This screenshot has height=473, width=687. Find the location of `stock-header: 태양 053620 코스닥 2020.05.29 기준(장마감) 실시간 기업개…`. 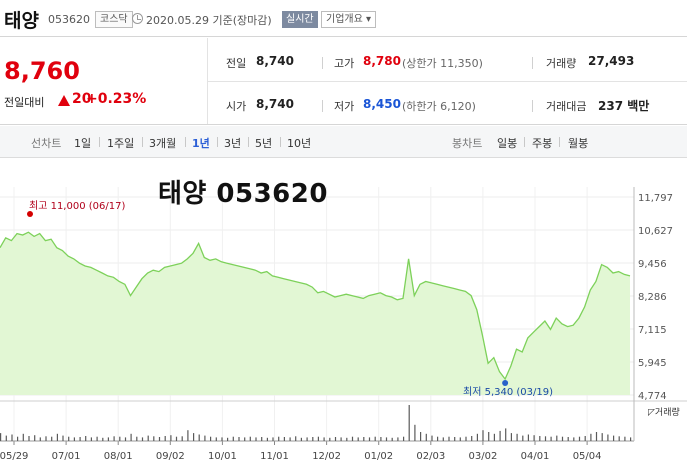

stock-header: 태양 053620 코스닥 2020.05.29 기준(장마감) 실시간 기업개… is located at coordinates (343, 18).